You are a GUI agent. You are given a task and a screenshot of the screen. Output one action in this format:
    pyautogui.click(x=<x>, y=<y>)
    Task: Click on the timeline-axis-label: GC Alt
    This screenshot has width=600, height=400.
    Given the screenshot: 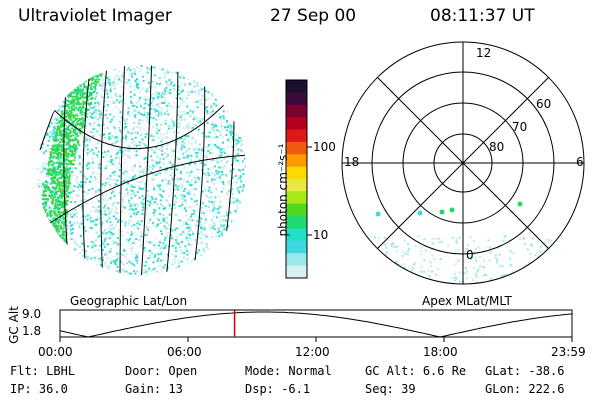 What is the action you would take?
    pyautogui.click(x=14, y=325)
    